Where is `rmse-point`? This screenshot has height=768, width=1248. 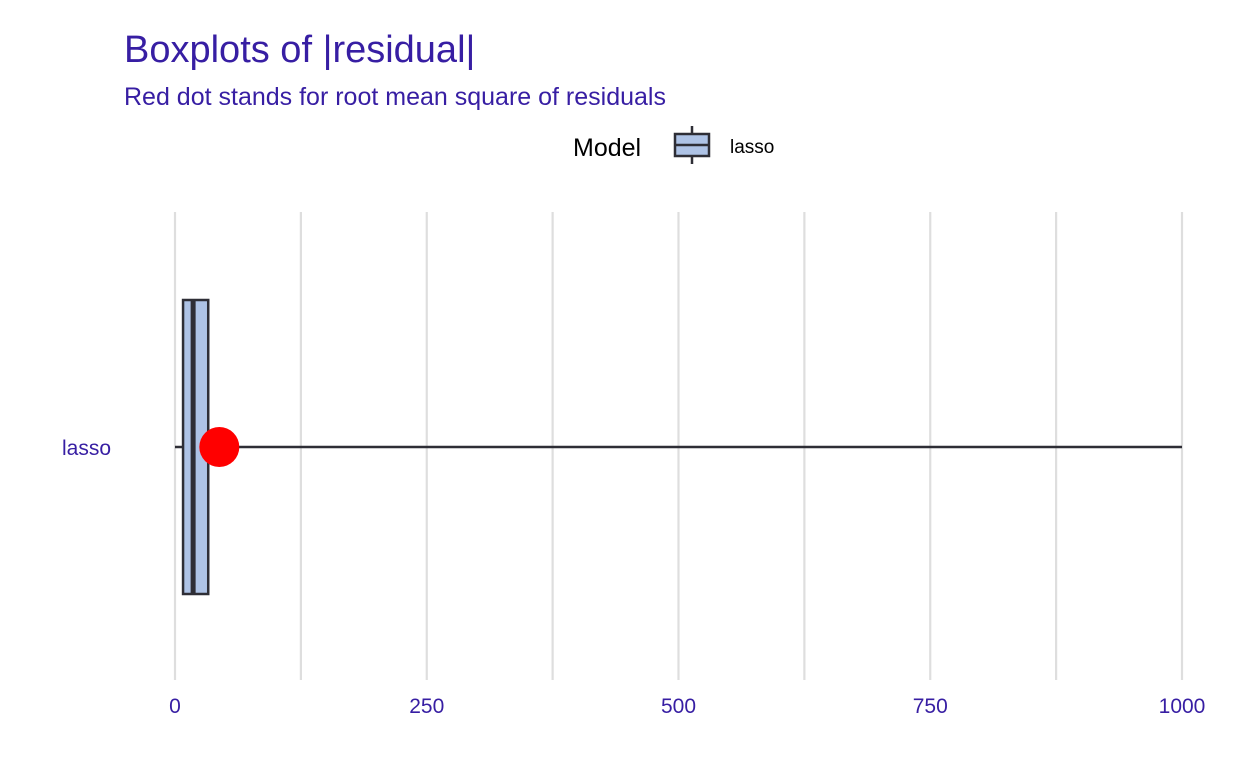 rmse-point is located at coordinates (219, 447).